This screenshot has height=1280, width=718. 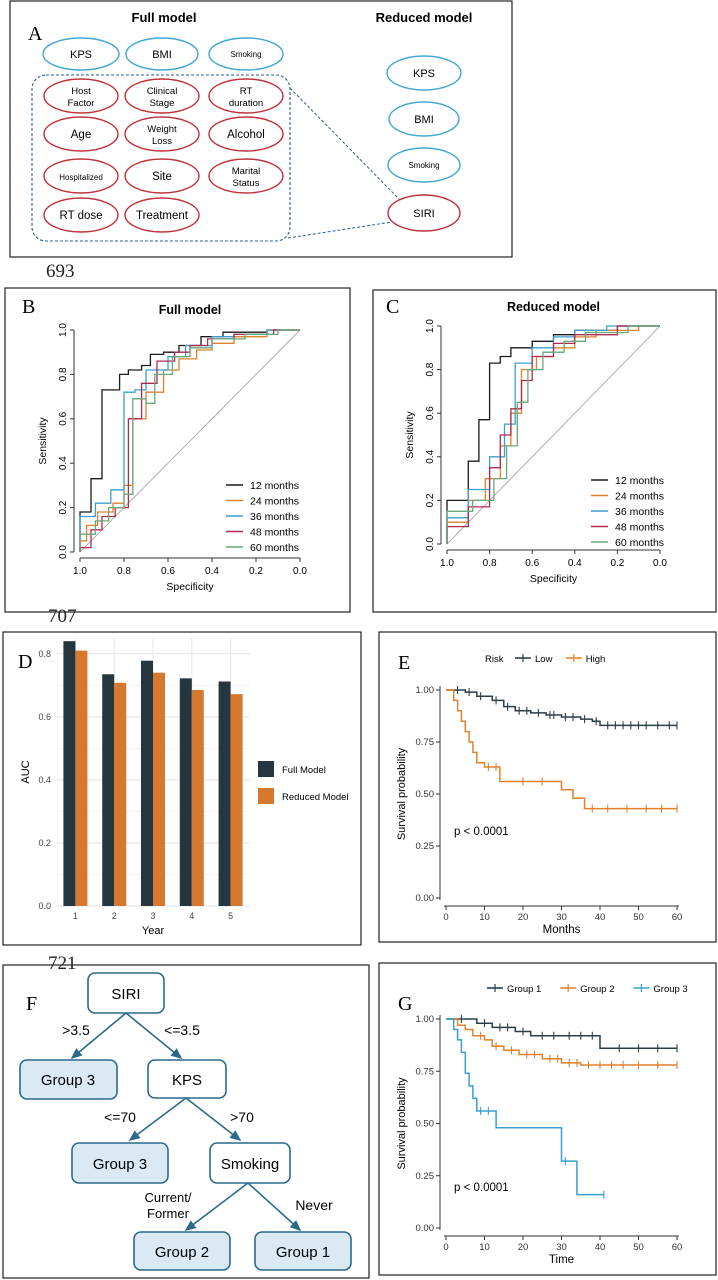 What do you see at coordinates (81, 91) in the screenshot?
I see `factor-node-text: Host` at bounding box center [81, 91].